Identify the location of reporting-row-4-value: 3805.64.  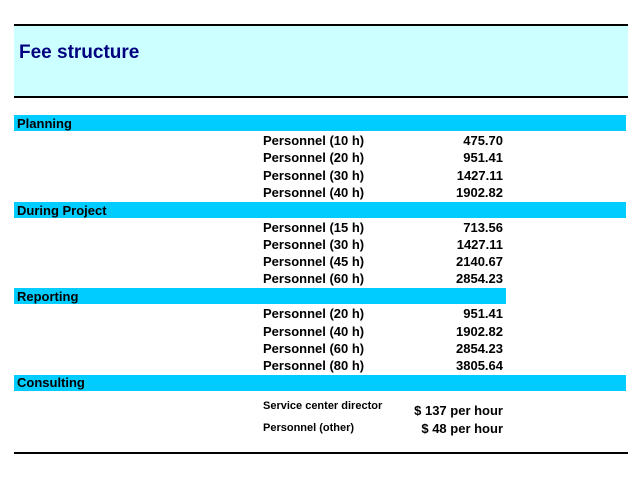
(479, 365).